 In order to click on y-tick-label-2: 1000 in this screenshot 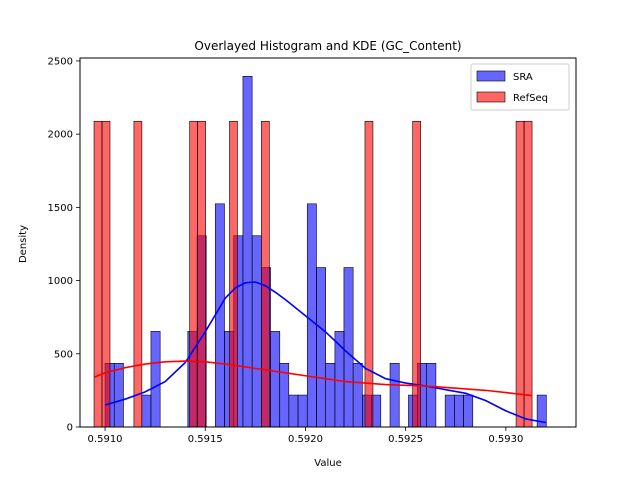, I will do `click(60, 281)`.